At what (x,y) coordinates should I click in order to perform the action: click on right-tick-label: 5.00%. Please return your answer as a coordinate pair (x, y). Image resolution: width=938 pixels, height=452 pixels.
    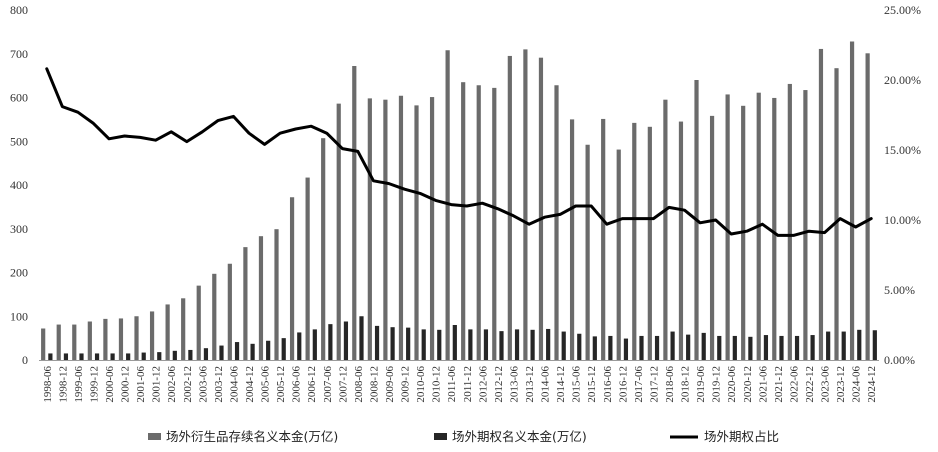
    Looking at the image, I should click on (899, 290).